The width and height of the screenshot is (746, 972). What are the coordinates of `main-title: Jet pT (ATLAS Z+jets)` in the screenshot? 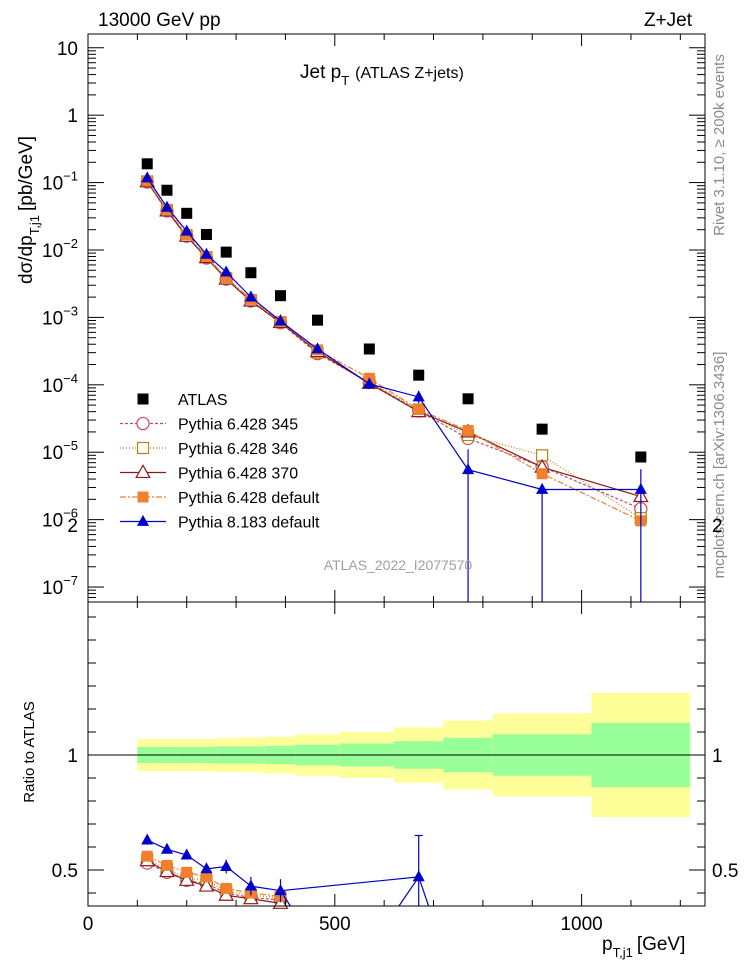 It's located at (382, 75).